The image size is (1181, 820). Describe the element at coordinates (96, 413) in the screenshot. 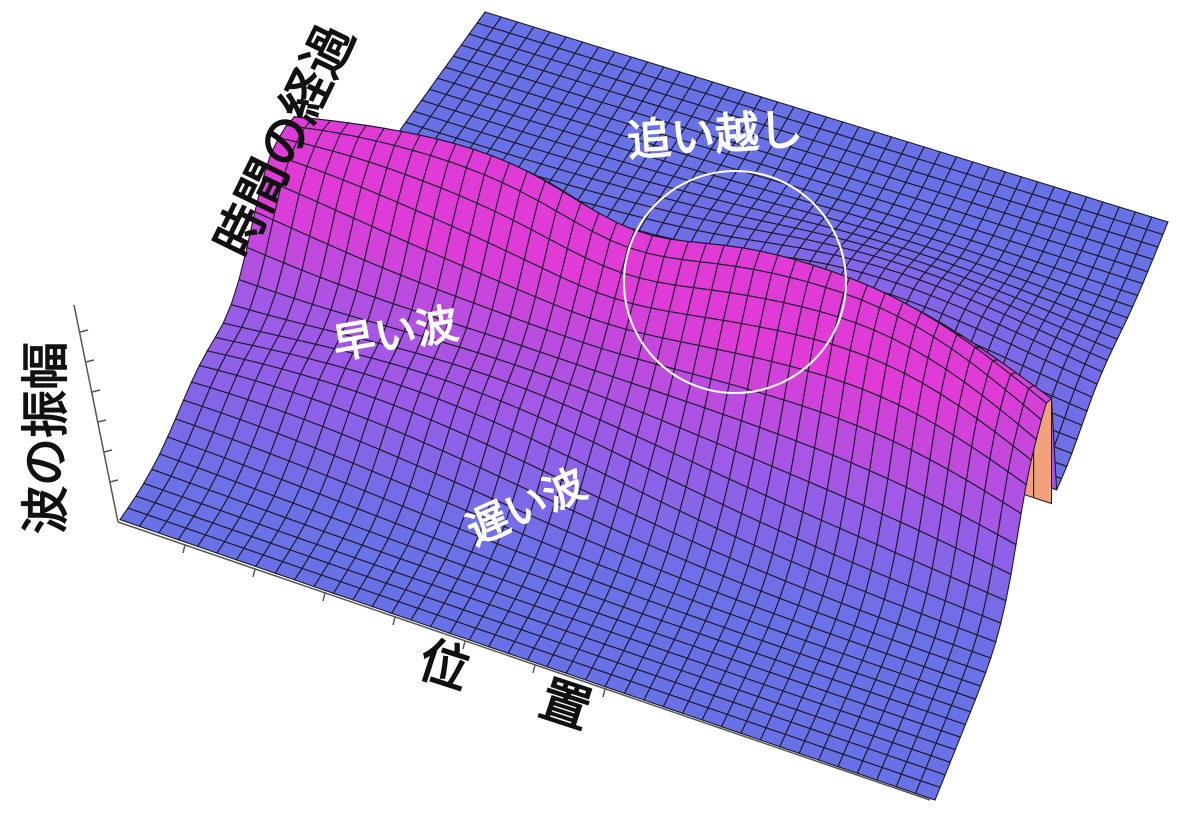

I see `amplitude-axis` at that location.